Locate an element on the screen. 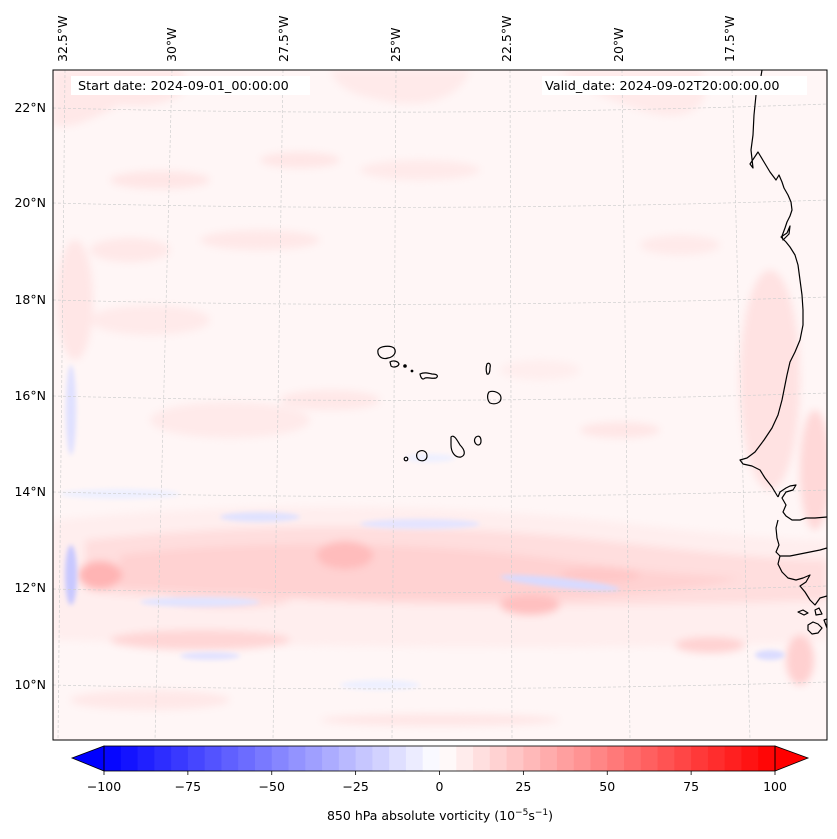  island-sao-nicolau is located at coordinates (428, 376).